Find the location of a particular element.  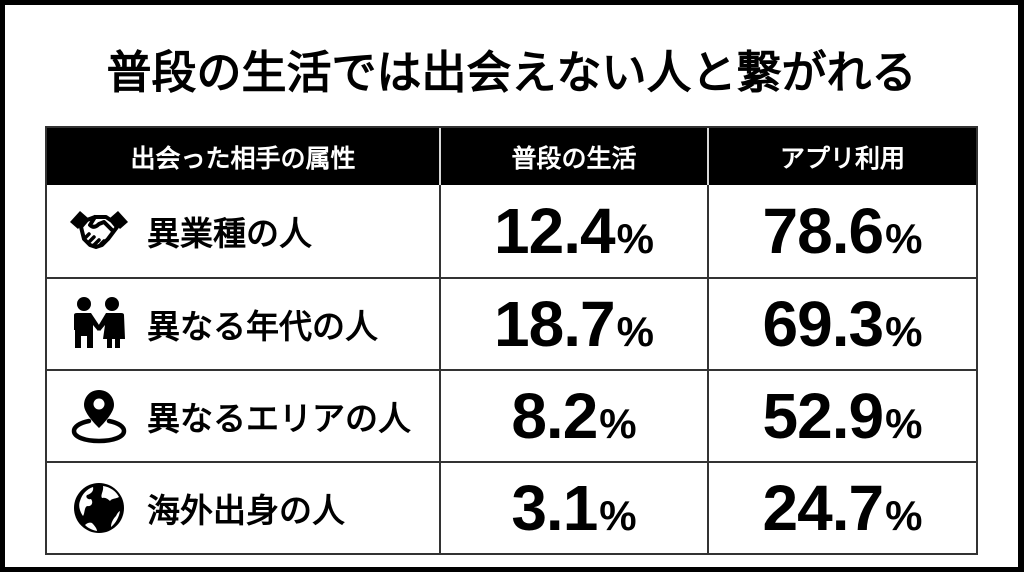

attribute-cell: 海外出身の人 is located at coordinates (243, 508).